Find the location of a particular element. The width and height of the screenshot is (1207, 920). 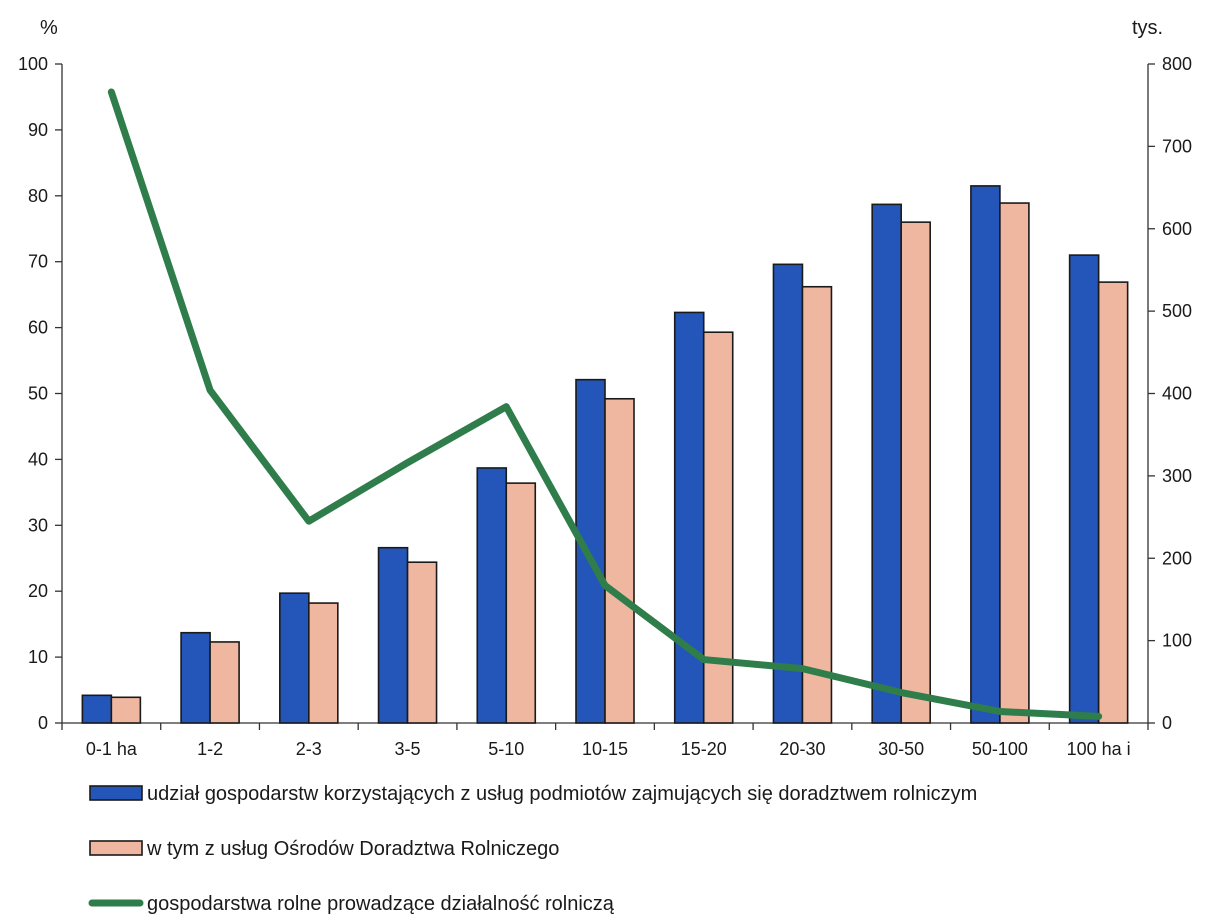

left-axis-tick-label: 80 is located at coordinates (38, 196).